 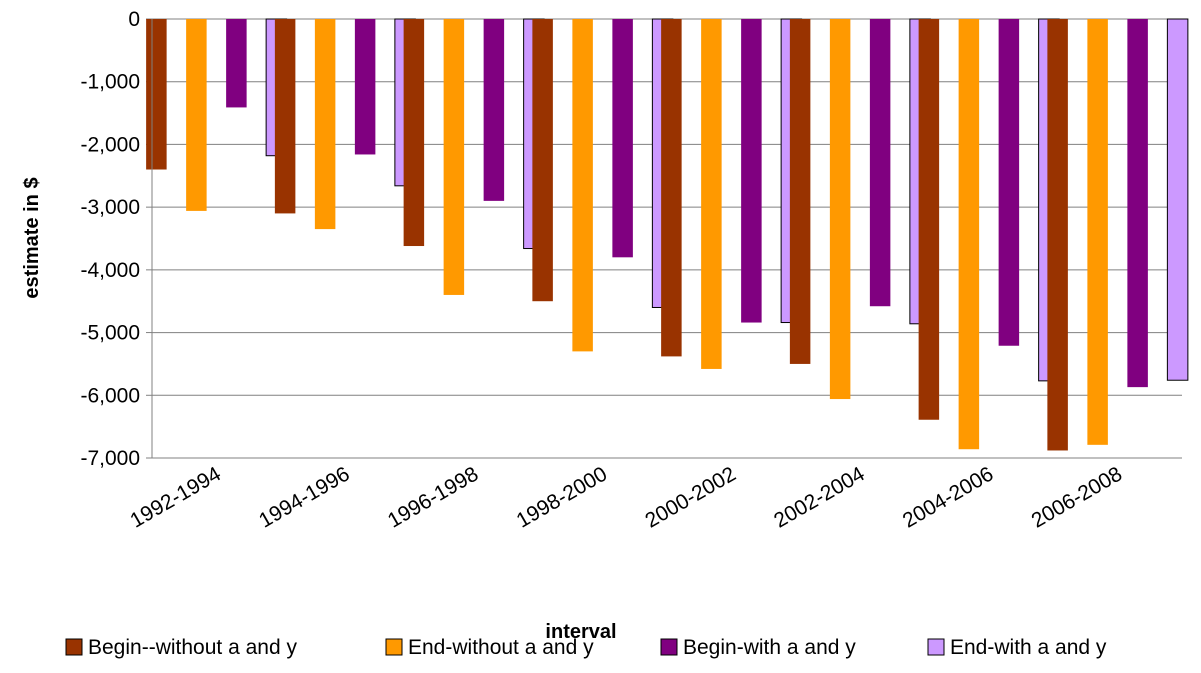 What do you see at coordinates (192, 647) in the screenshot?
I see `legend-label: Begin--without a and y` at bounding box center [192, 647].